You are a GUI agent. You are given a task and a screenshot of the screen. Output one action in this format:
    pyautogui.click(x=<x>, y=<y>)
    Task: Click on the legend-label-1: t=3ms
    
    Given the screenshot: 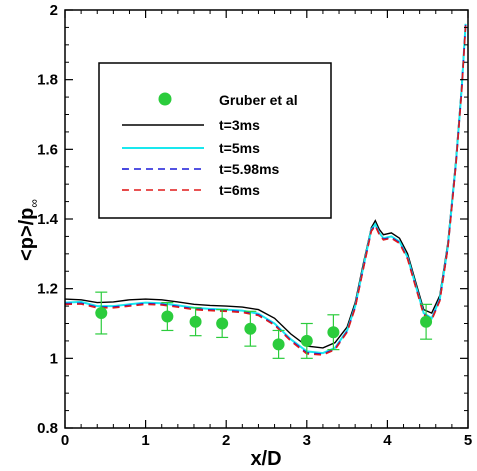 What is the action you would take?
    pyautogui.click(x=239, y=125)
    